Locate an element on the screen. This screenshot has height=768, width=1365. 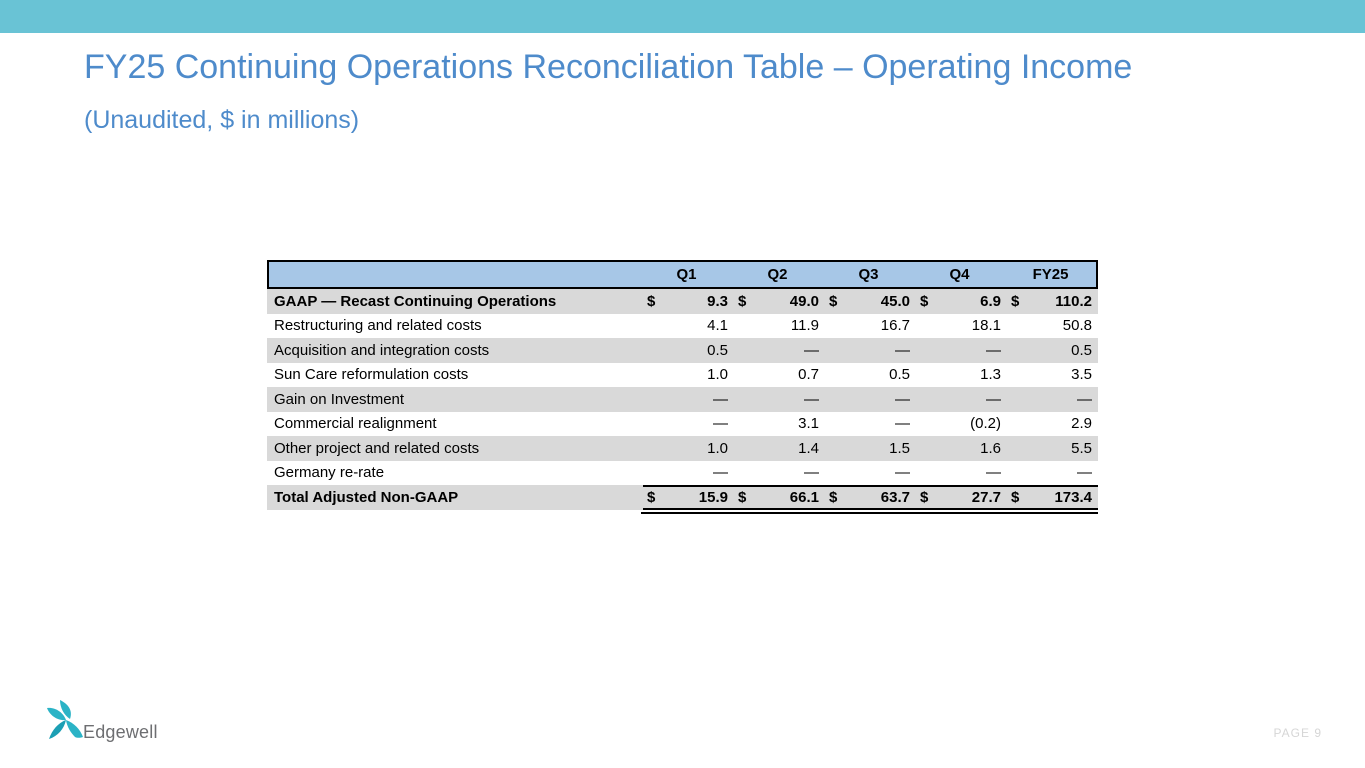
cell-value: 1.5 is located at coordinates (899, 448).